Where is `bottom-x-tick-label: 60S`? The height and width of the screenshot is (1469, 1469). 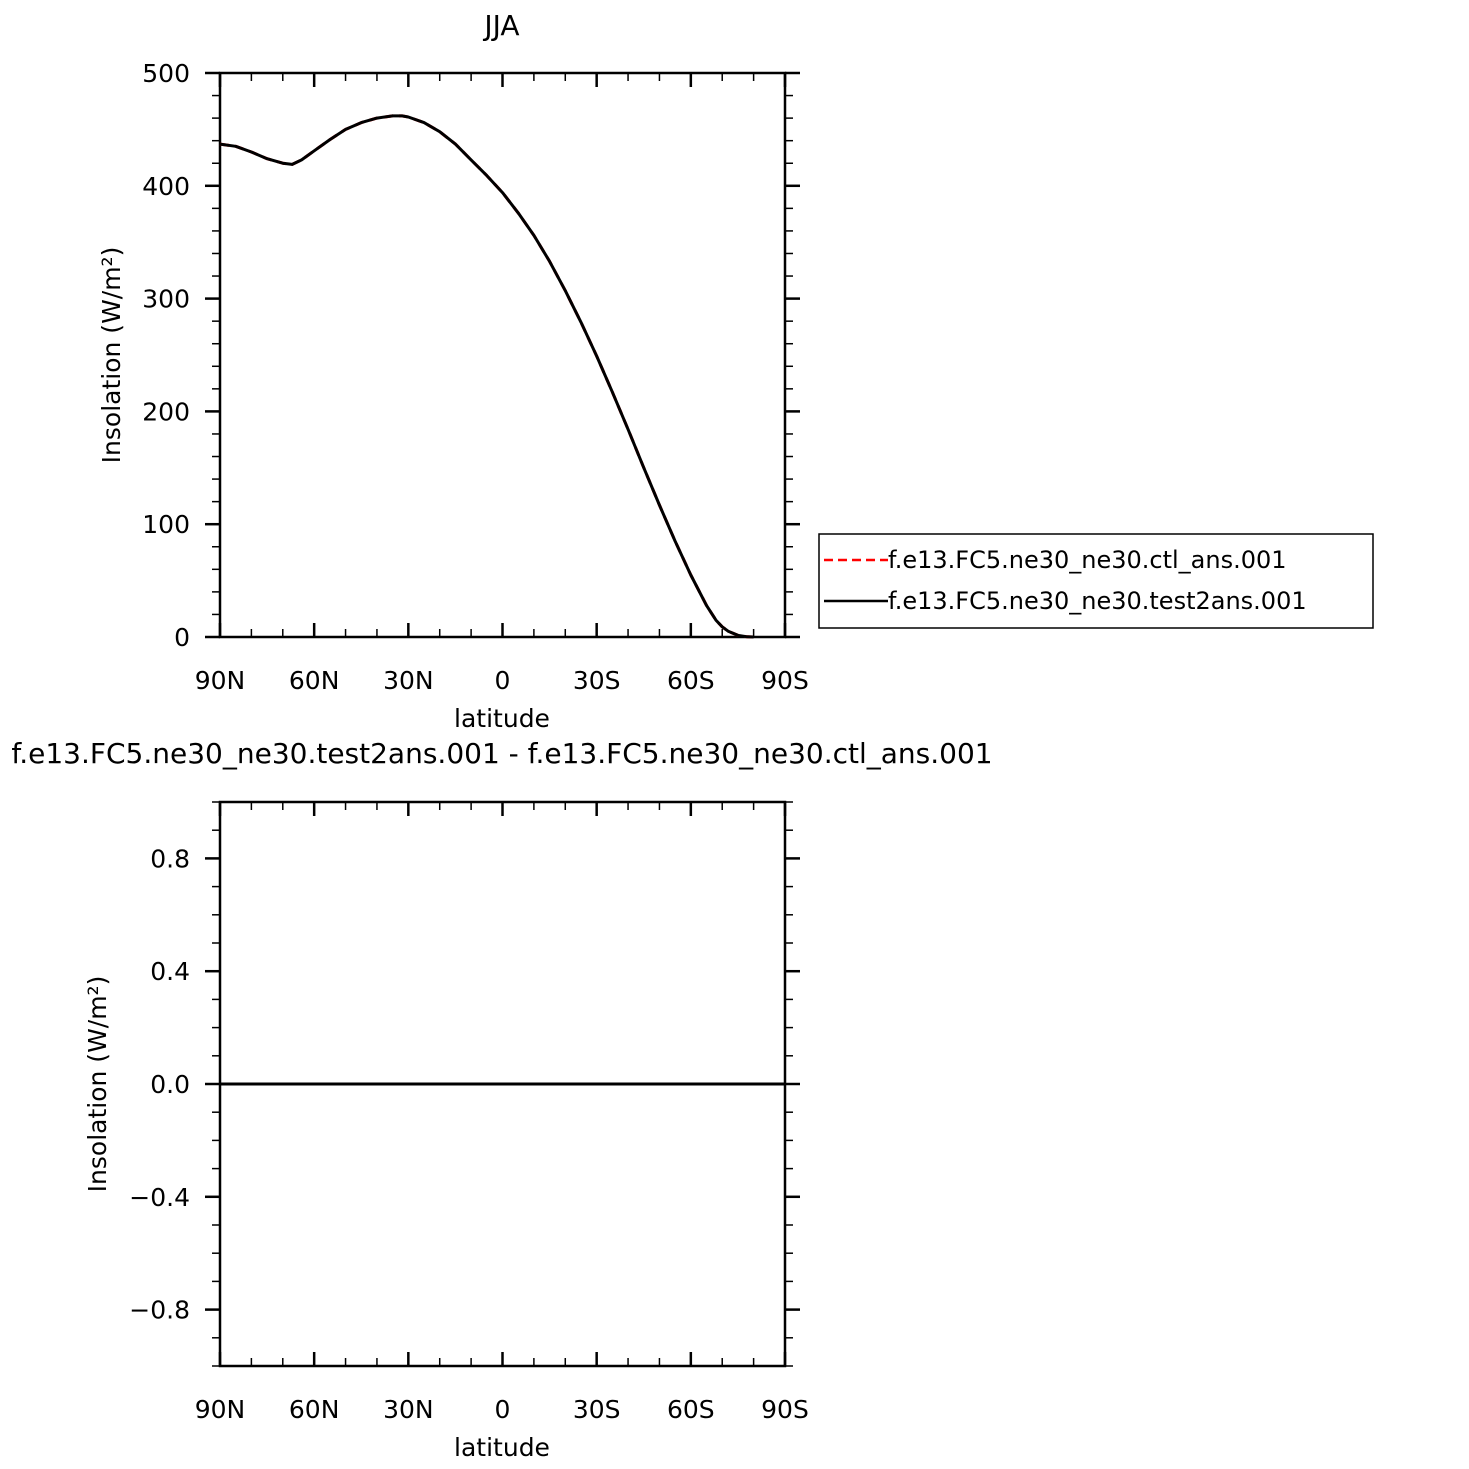
bottom-x-tick-label: 60S is located at coordinates (691, 1409).